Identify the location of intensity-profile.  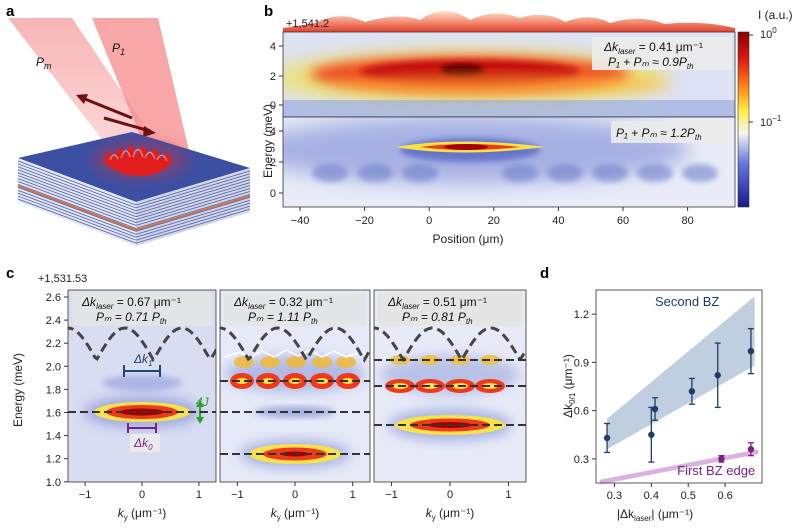
(509, 21).